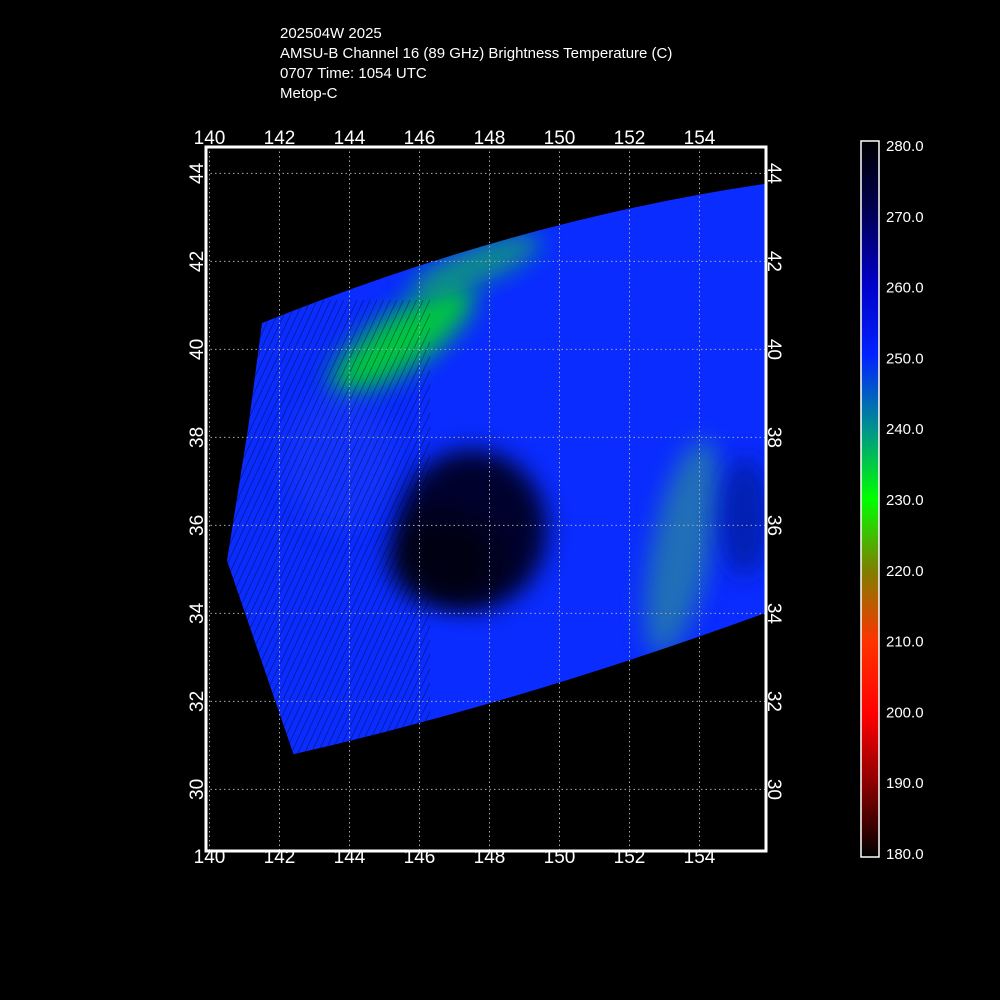  What do you see at coordinates (773, 437) in the screenshot?
I see `y-tick-right-label: 38` at bounding box center [773, 437].